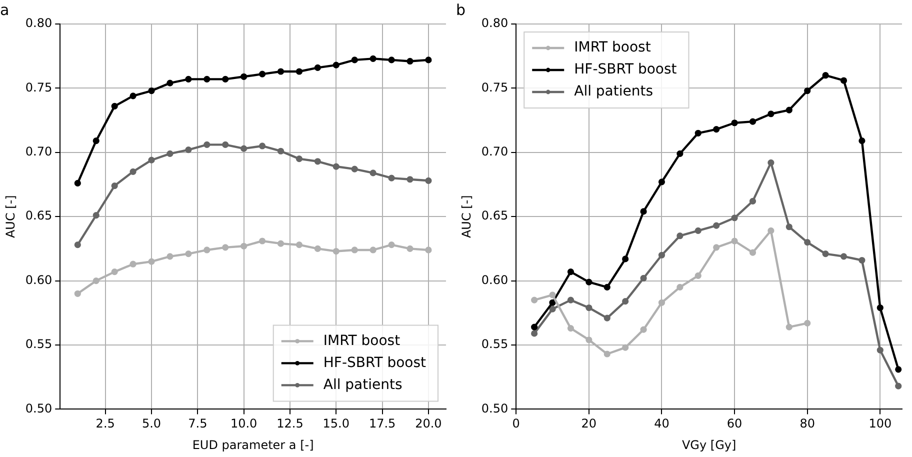  What do you see at coordinates (734, 423) in the screenshot?
I see `x-tick-label: 60` at bounding box center [734, 423].